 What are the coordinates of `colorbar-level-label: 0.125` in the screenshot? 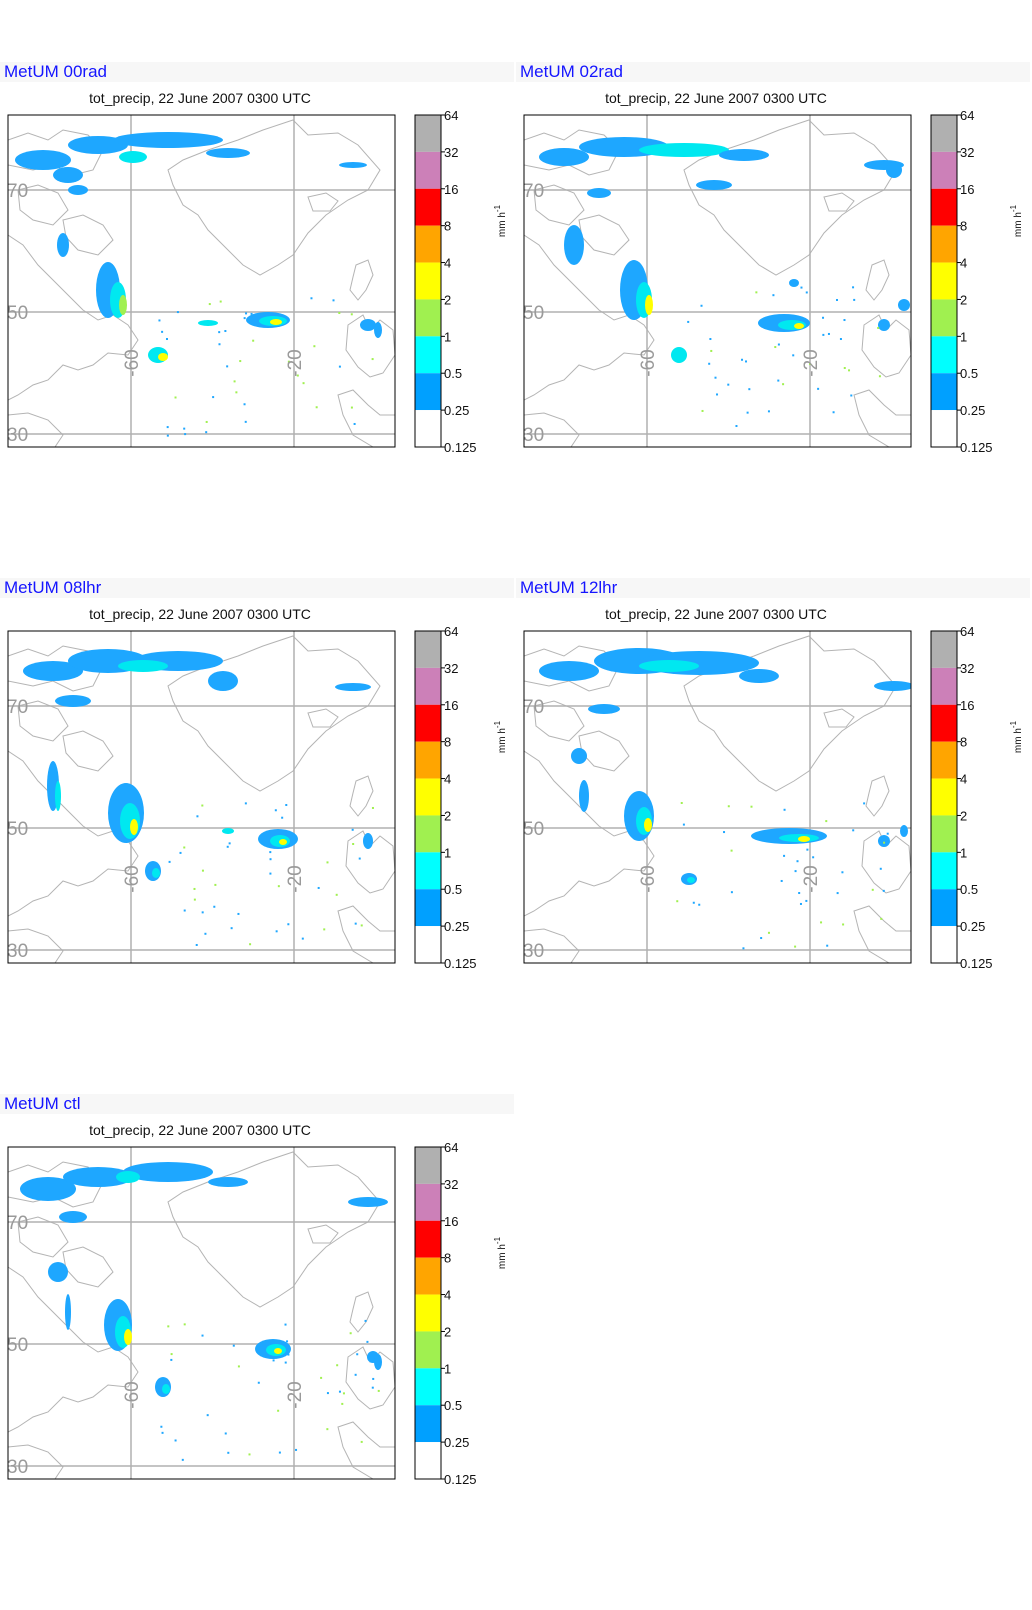 It's located at (976, 447).